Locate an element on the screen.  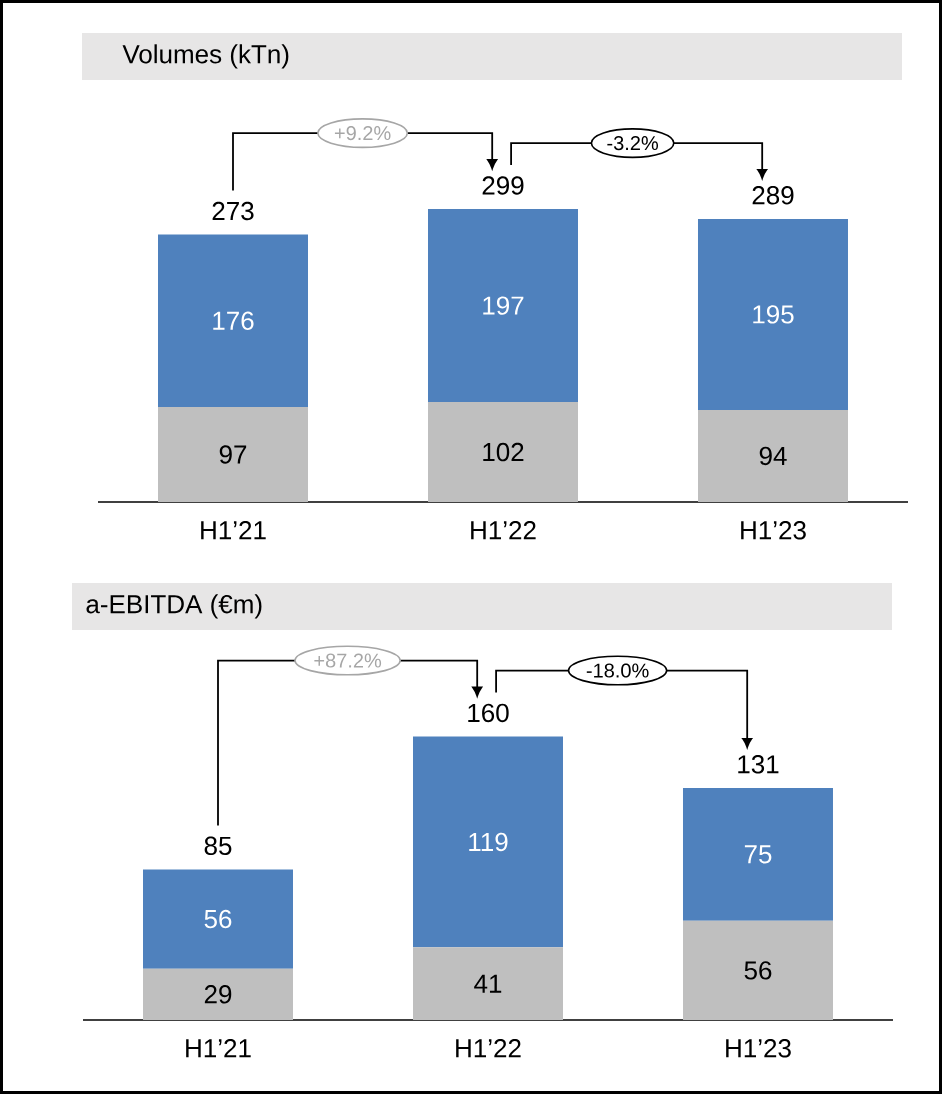
total-label: 131 is located at coordinates (758, 764).